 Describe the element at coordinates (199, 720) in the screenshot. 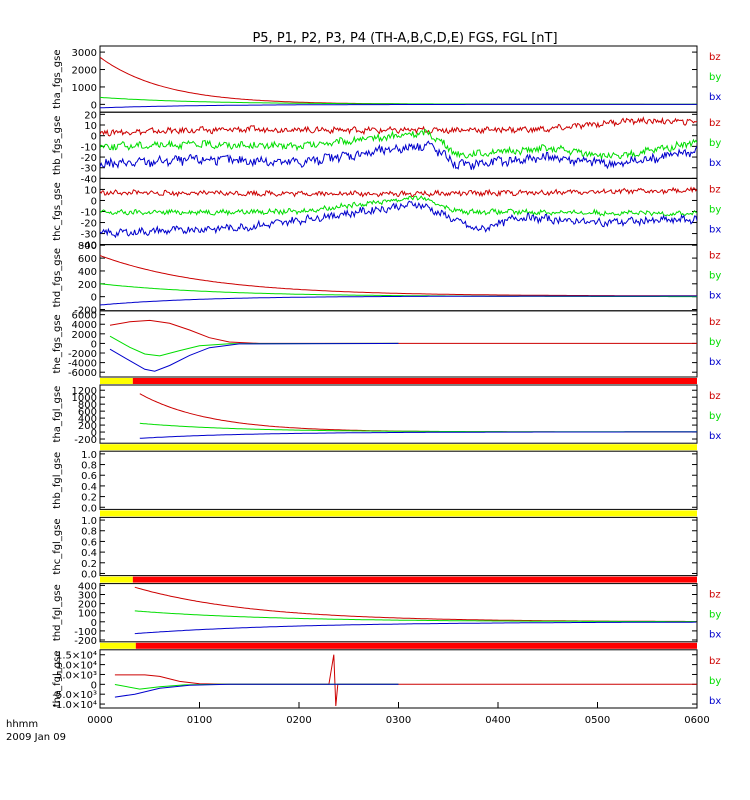

I see `x-tick-label: 0100` at that location.